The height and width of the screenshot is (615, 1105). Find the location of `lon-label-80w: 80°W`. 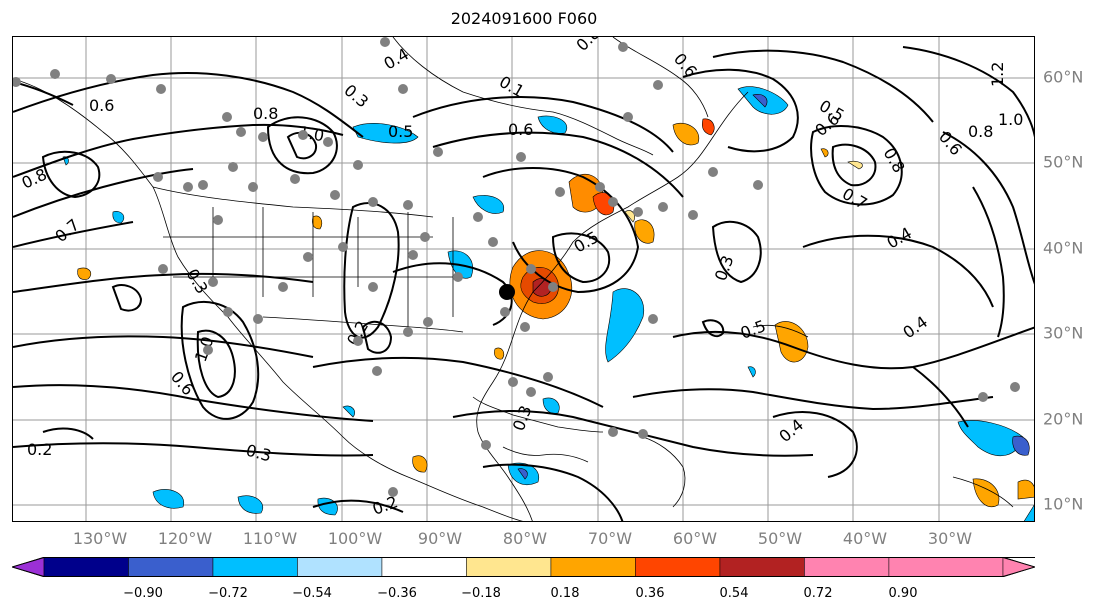

lon-label-80w: 80°W is located at coordinates (525, 538).